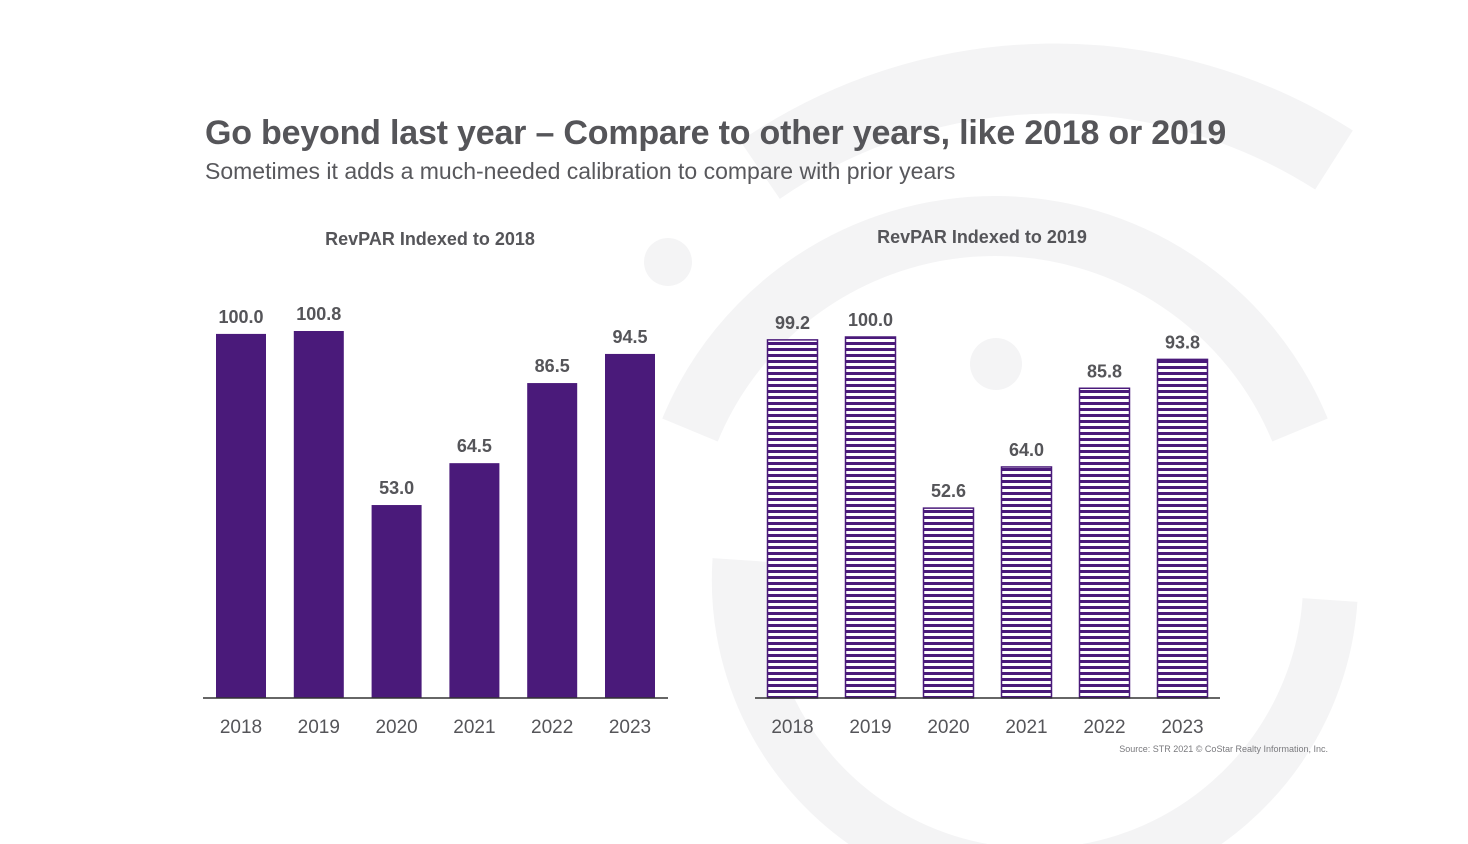 This screenshot has height=844, width=1468. I want to click on bar-2018-2020, so click(396, 601).